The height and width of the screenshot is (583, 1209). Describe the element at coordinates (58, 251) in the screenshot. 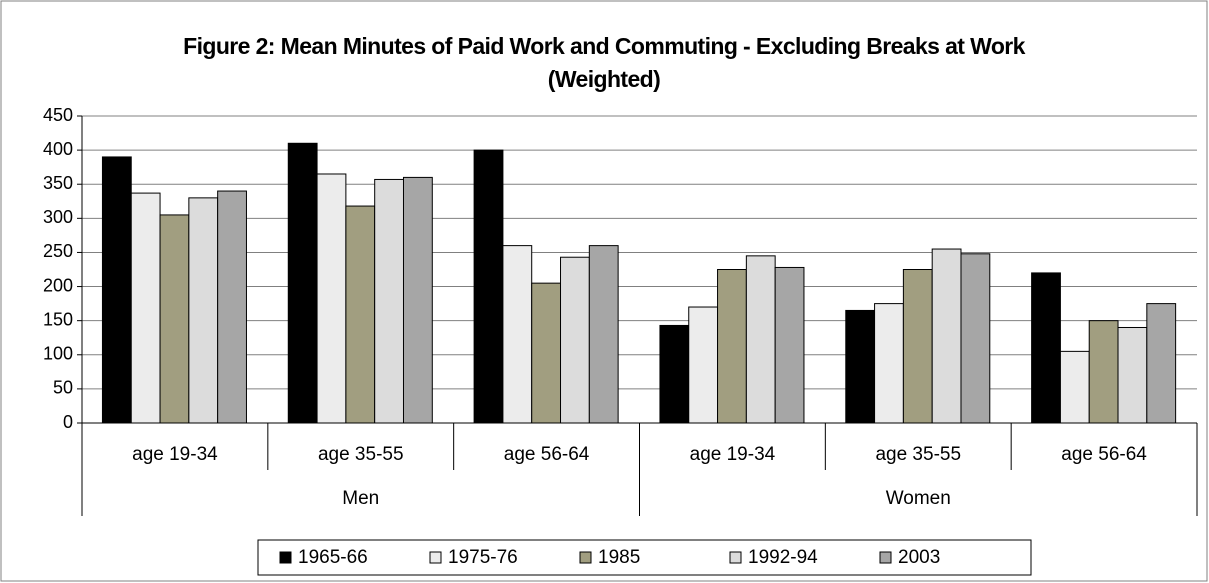

I see `y-tick-label: 250` at that location.